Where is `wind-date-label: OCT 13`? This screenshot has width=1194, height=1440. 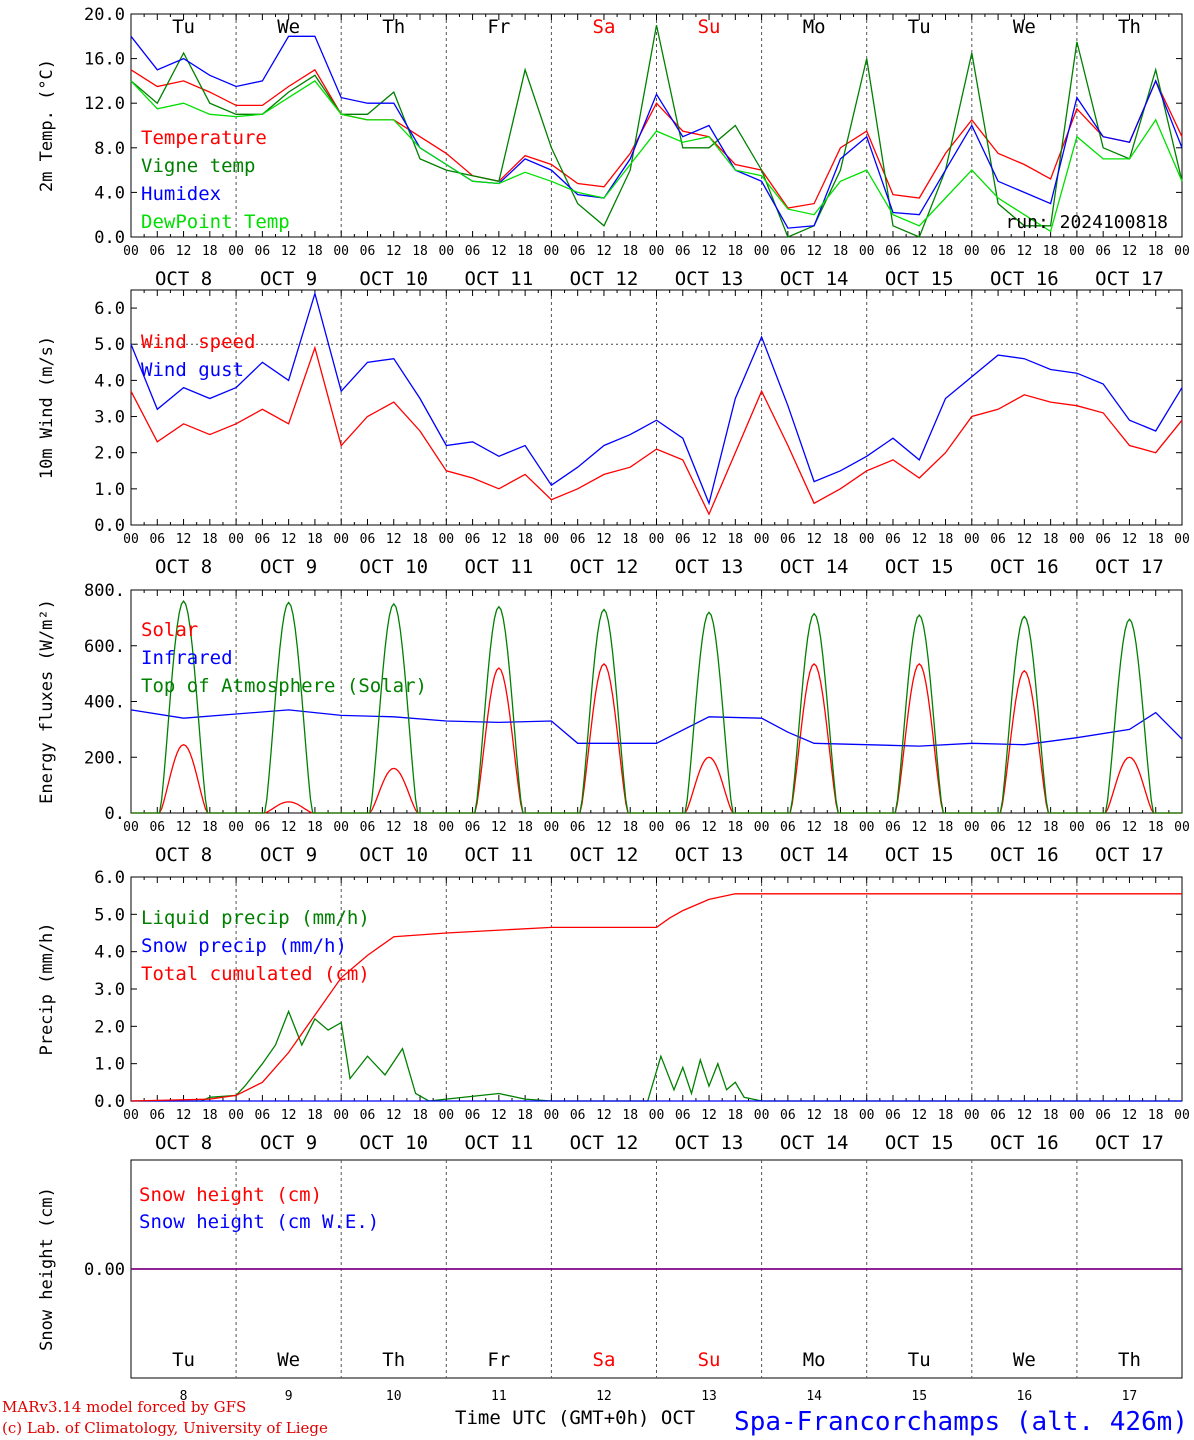
wind-date-label: OCT 13 is located at coordinates (709, 567).